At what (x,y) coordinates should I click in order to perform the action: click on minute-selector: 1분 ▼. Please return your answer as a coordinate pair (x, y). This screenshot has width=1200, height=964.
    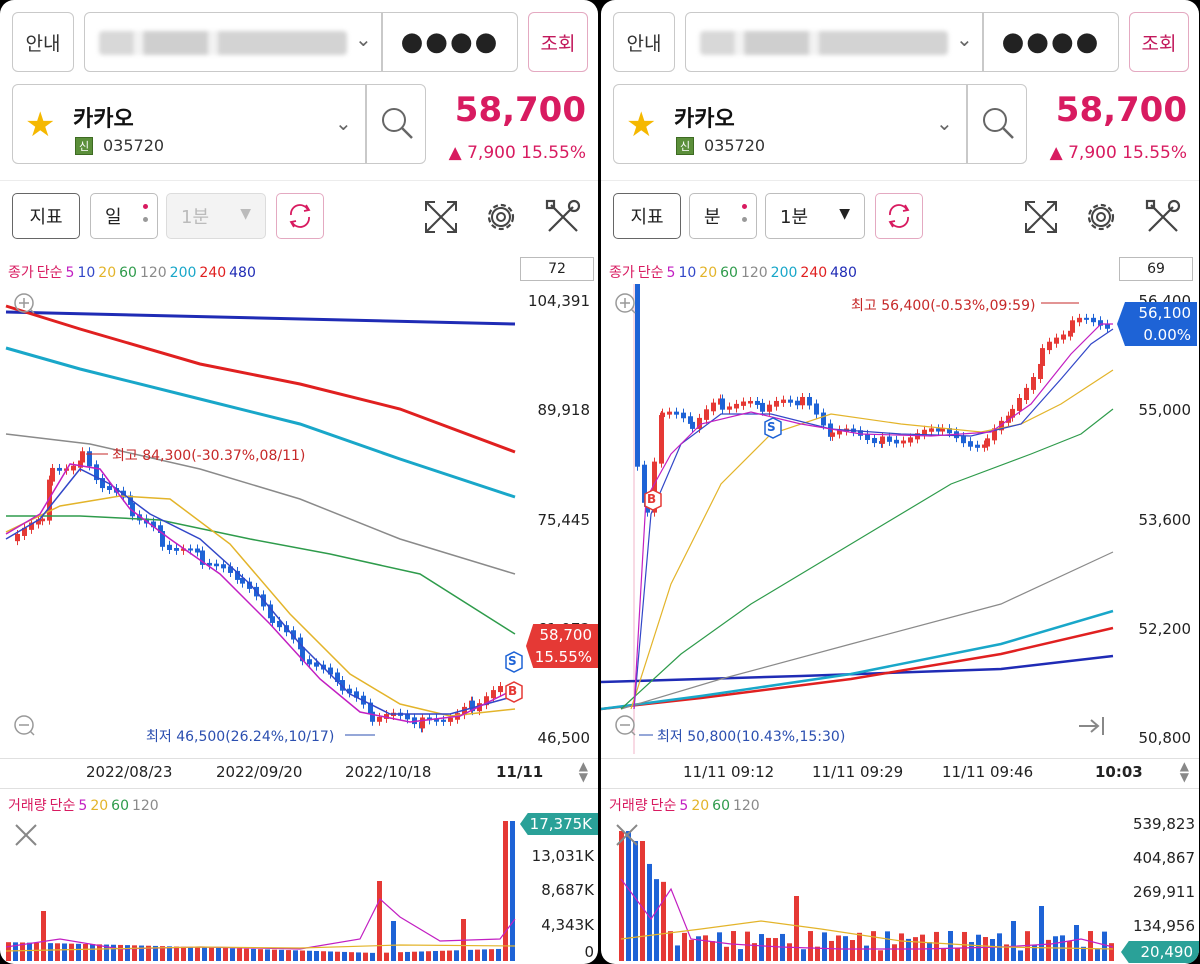
    Looking at the image, I should click on (815, 216).